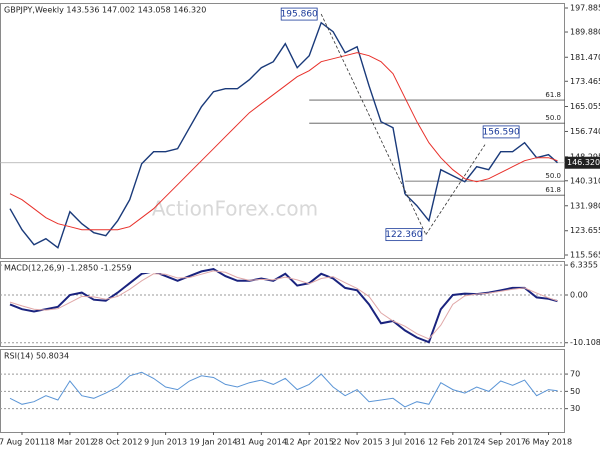 The image size is (600, 450). What do you see at coordinates (548, 442) in the screenshot?
I see `x-tick-label: 6 May 2018` at bounding box center [548, 442].